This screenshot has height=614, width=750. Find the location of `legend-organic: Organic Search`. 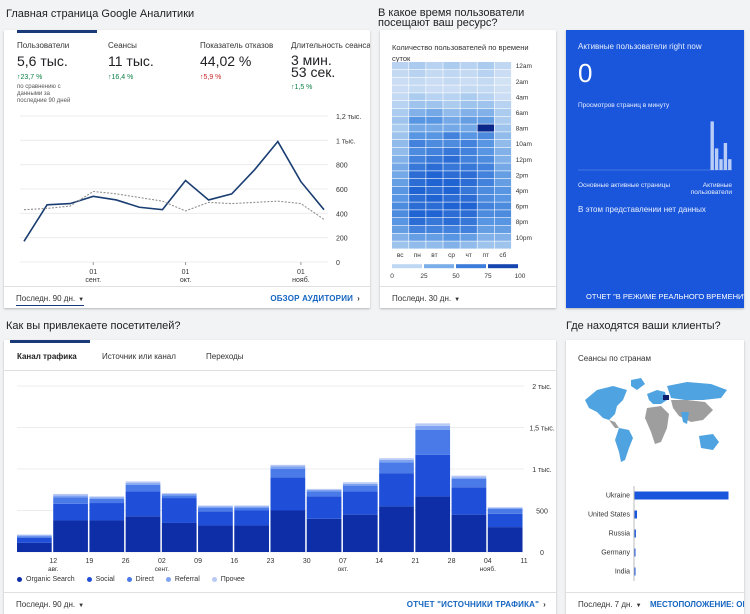

legend-organic: Organic Search is located at coordinates (46, 579).